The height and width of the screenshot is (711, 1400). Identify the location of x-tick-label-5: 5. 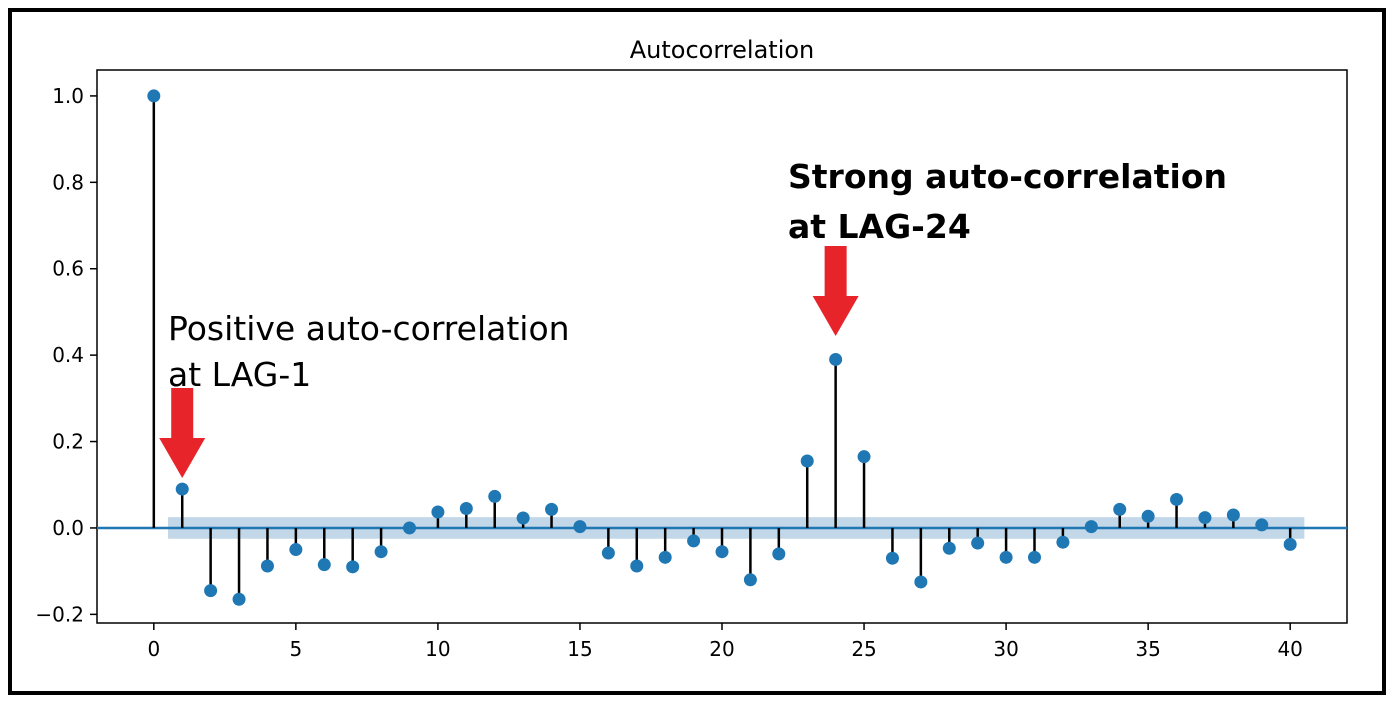
(295, 649).